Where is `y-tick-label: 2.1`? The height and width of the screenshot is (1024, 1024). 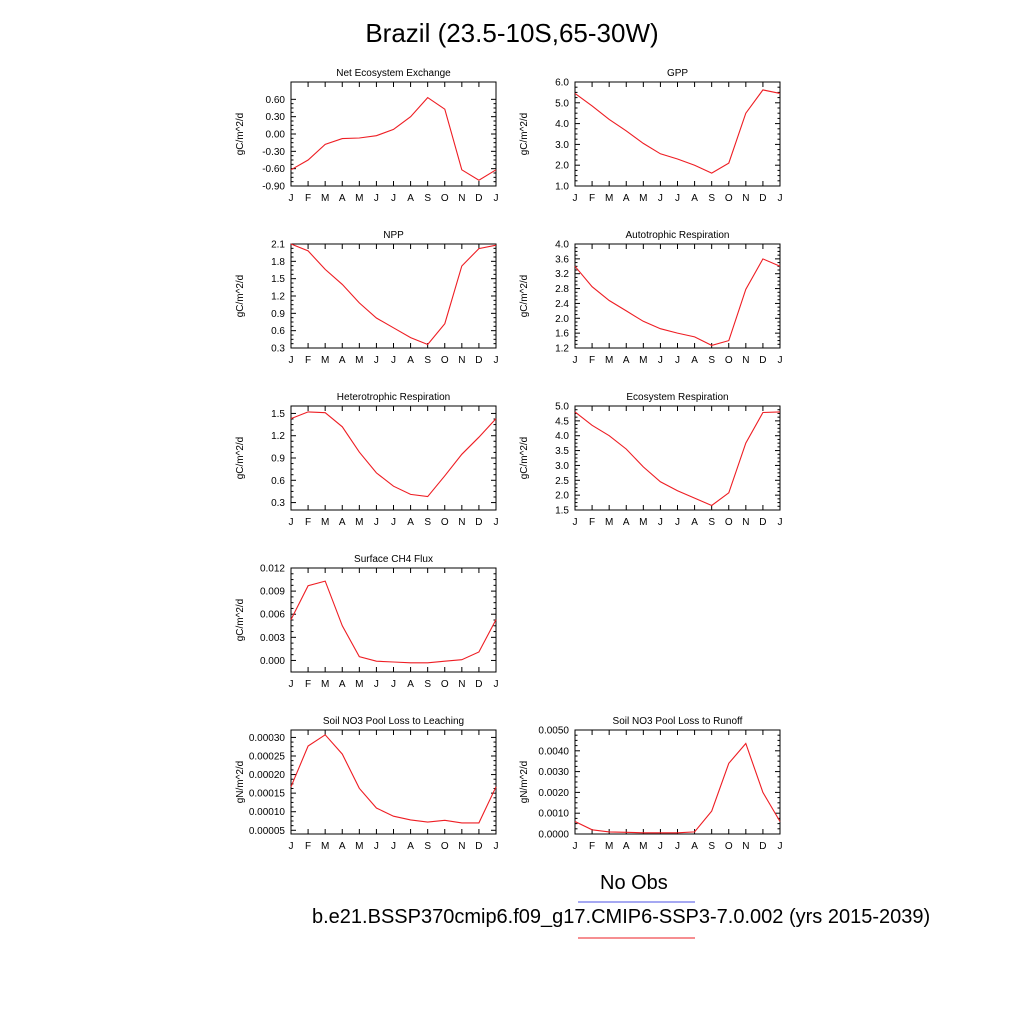 y-tick-label: 2.1 is located at coordinates (278, 245).